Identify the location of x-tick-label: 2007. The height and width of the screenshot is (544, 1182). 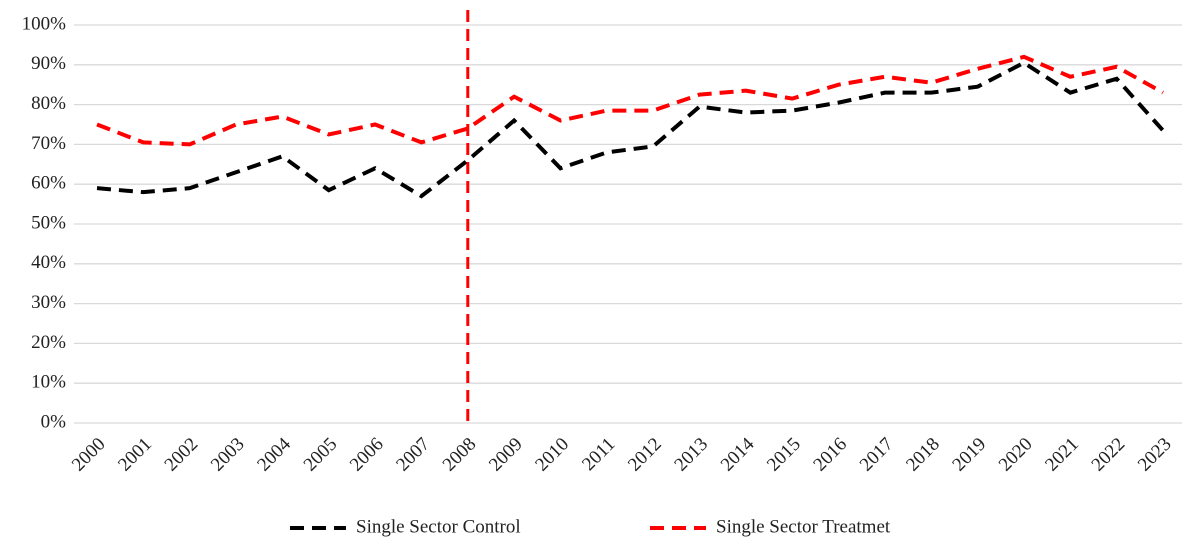
(413, 455).